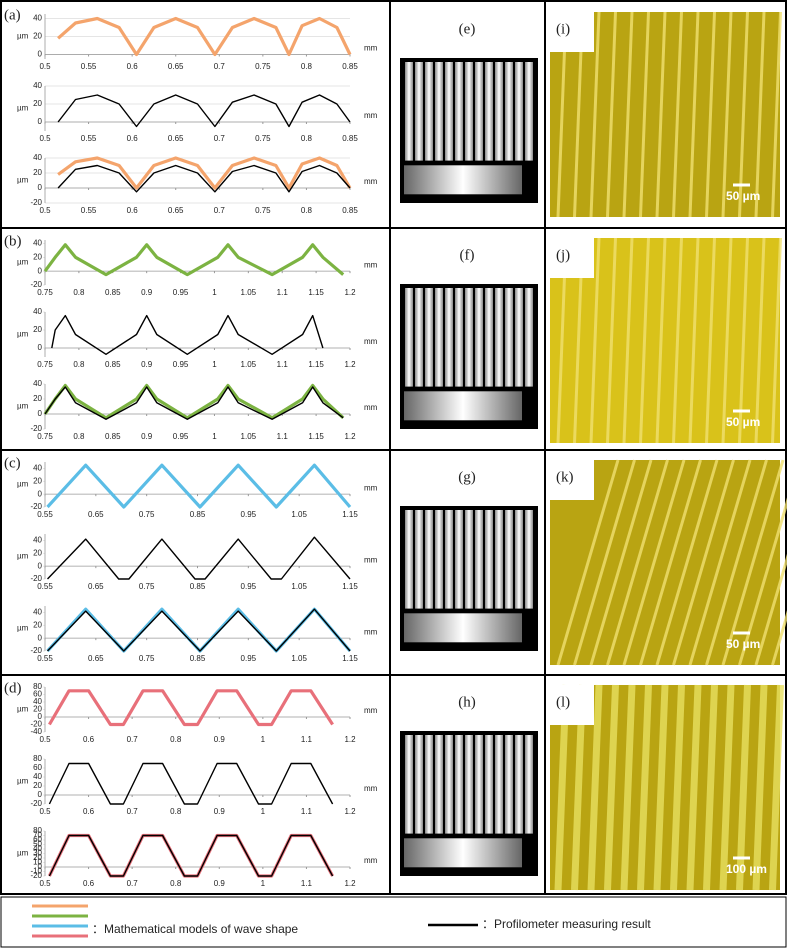 The image size is (787, 949). What do you see at coordinates (37, 540) in the screenshot?
I see `y-tick-label: 40` at bounding box center [37, 540].